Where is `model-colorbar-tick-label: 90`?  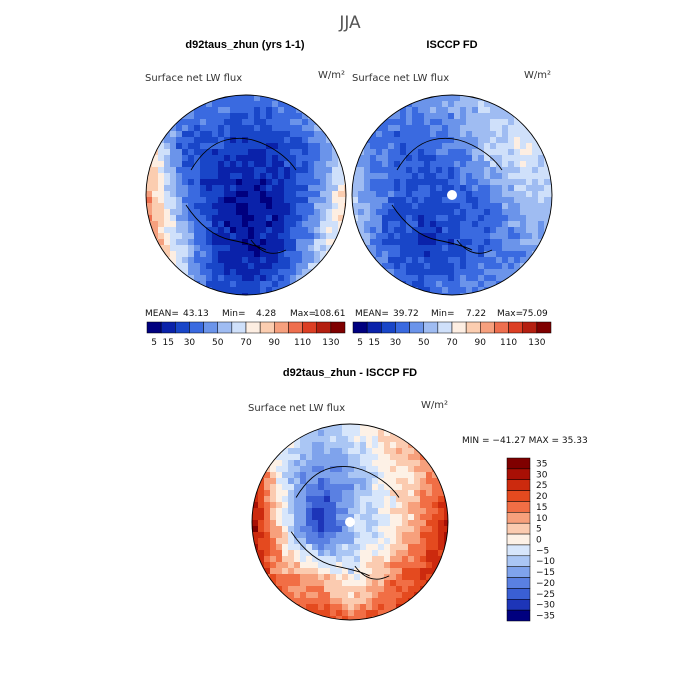 model-colorbar-tick-label: 90 is located at coordinates (275, 343).